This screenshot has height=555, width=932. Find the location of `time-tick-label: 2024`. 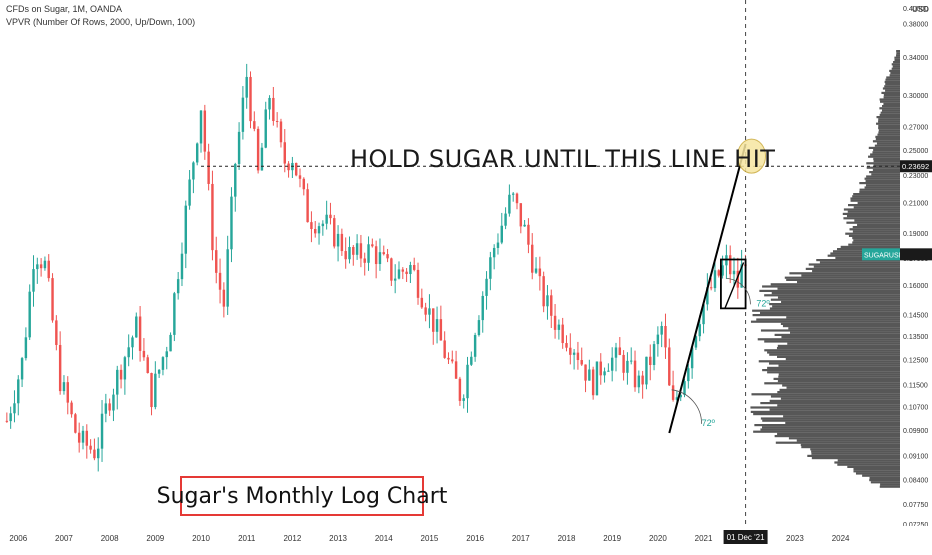

time-tick-label: 2024 is located at coordinates (841, 538).